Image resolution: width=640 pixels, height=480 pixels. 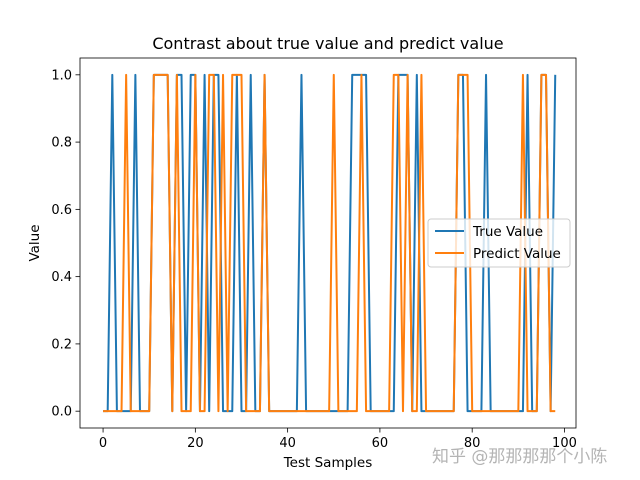 I want to click on x-axis-ticks: 0 20 40 60 80 100, so click(x=338, y=439).